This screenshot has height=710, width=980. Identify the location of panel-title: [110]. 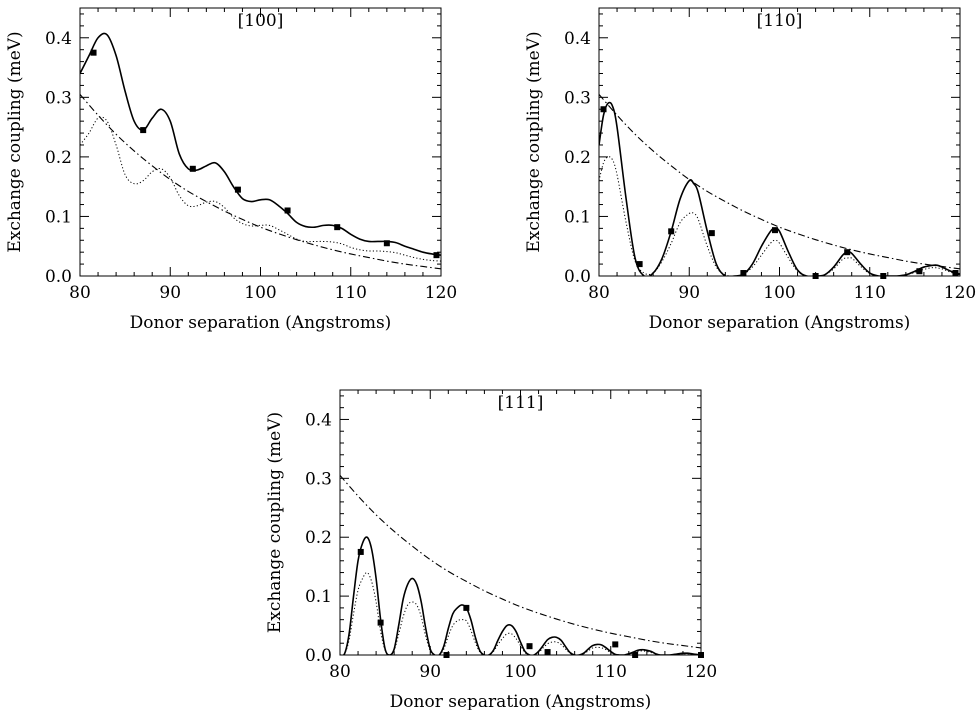
(780, 21).